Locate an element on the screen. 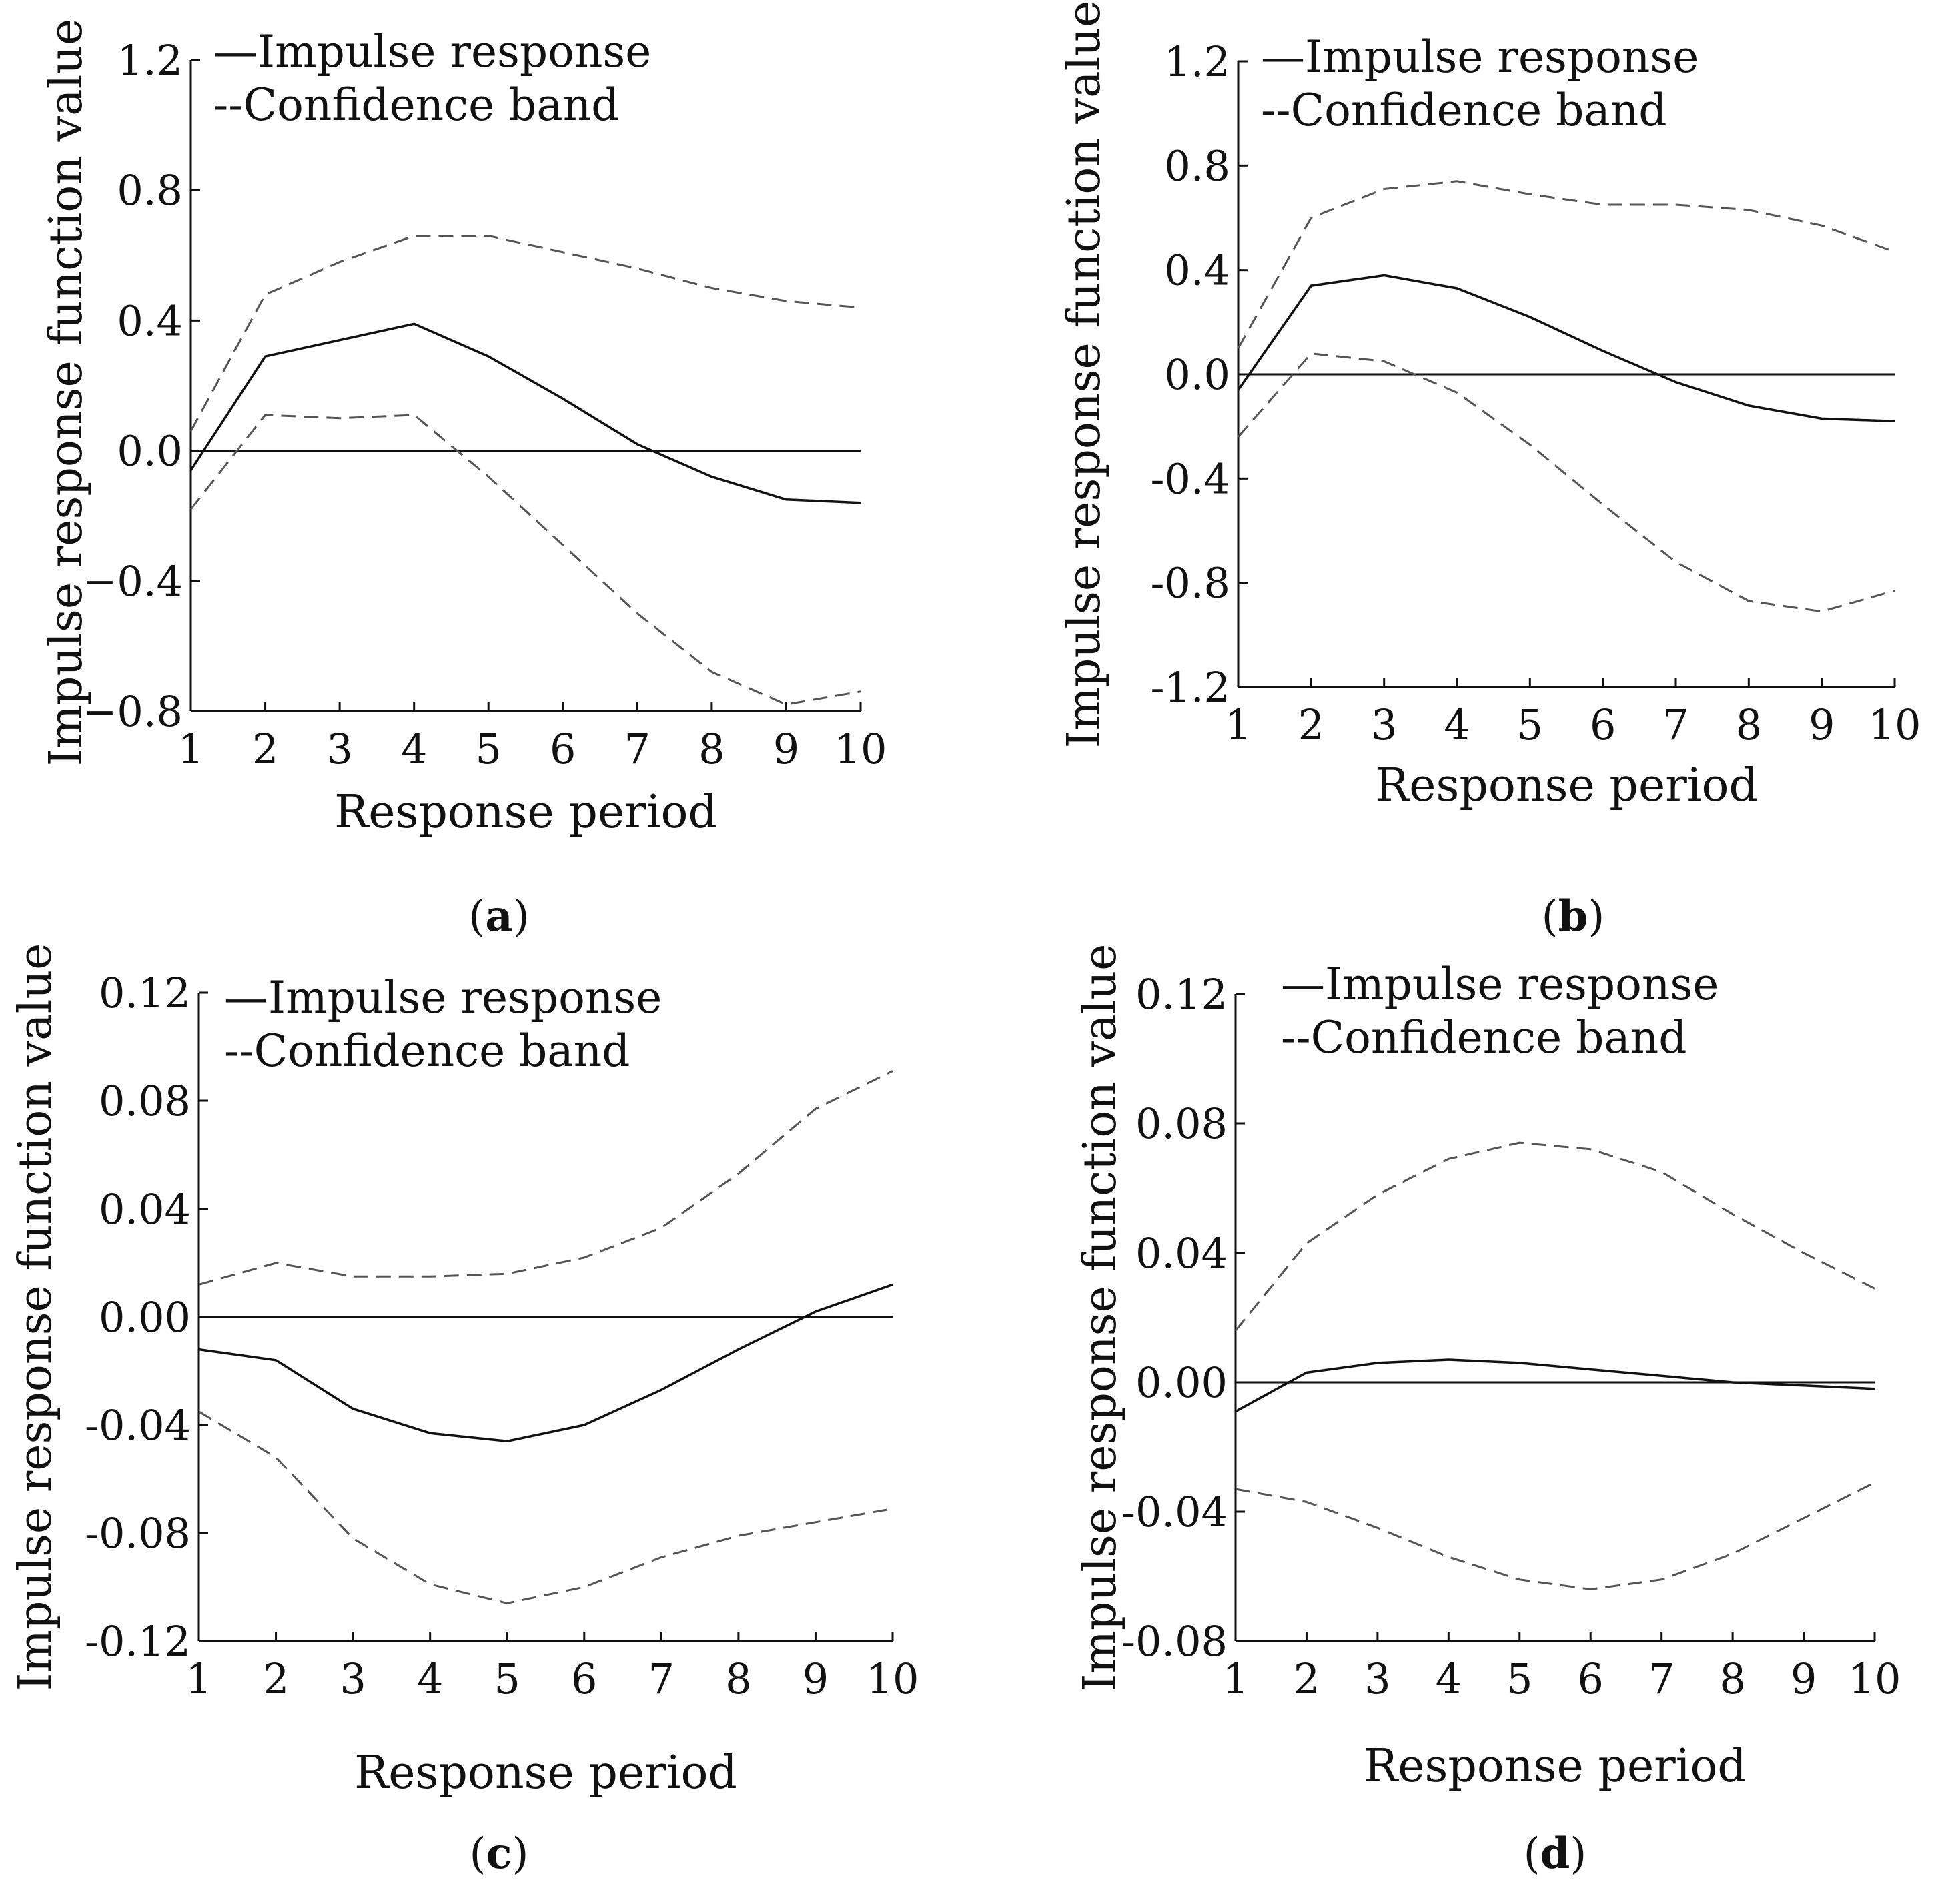  panel-label: (c) is located at coordinates (499, 1854).